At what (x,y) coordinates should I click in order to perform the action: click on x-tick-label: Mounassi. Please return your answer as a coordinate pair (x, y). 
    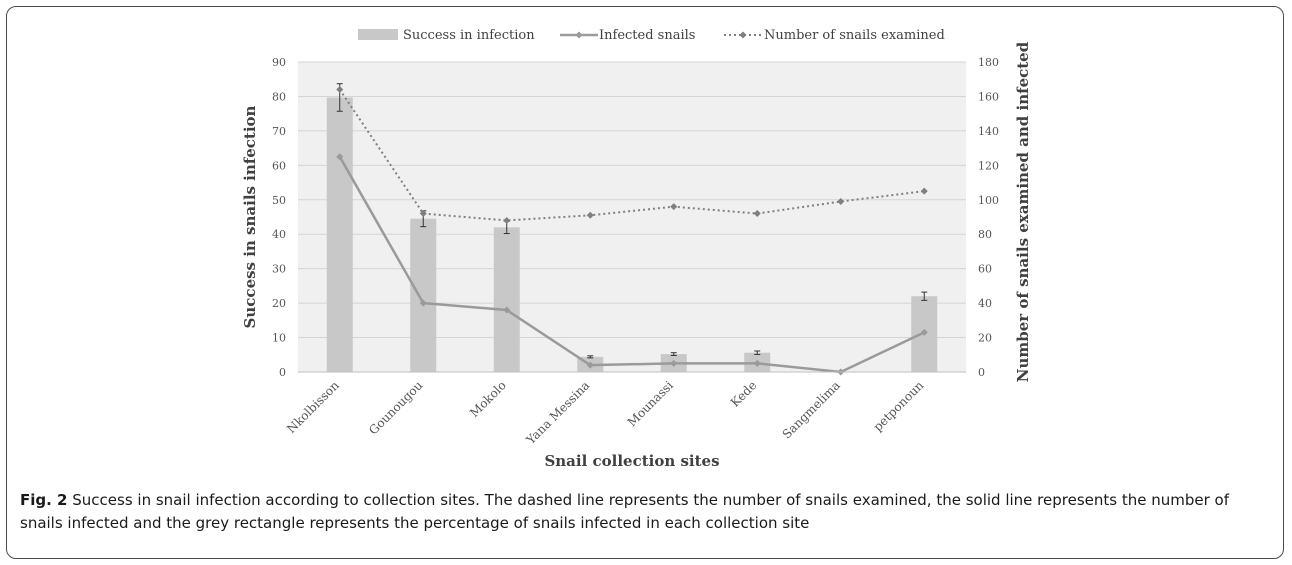
    Looking at the image, I should click on (650, 403).